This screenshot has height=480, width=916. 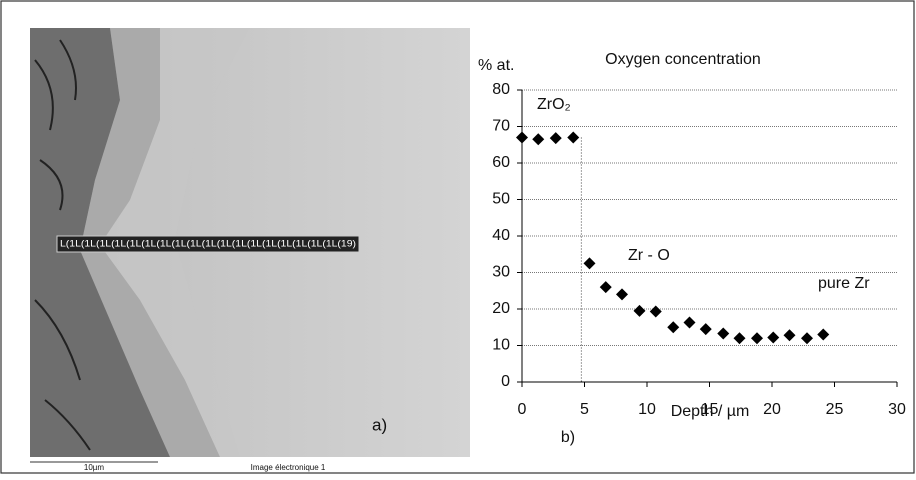 I want to click on annotation: ZrO₂, so click(x=554, y=104).